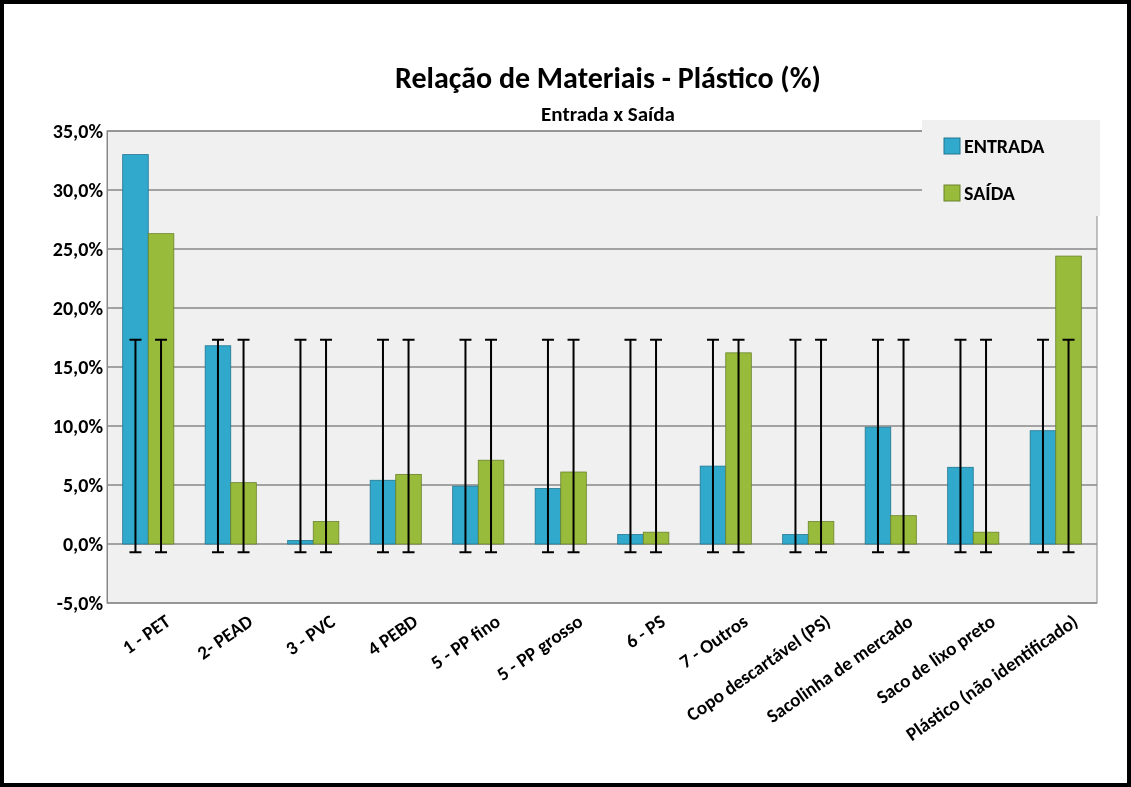 The image size is (1131, 787). Describe the element at coordinates (80, 602) in the screenshot. I see `y-tick-label: -5,0%` at that location.